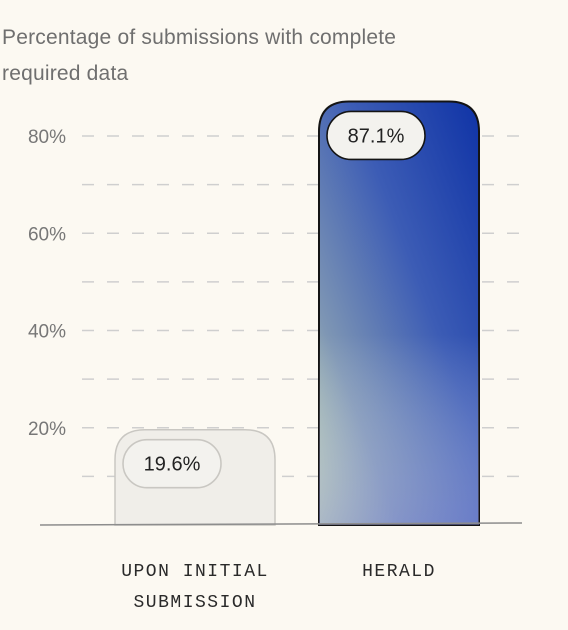  I want to click on value-label: 19.6%, so click(172, 465).